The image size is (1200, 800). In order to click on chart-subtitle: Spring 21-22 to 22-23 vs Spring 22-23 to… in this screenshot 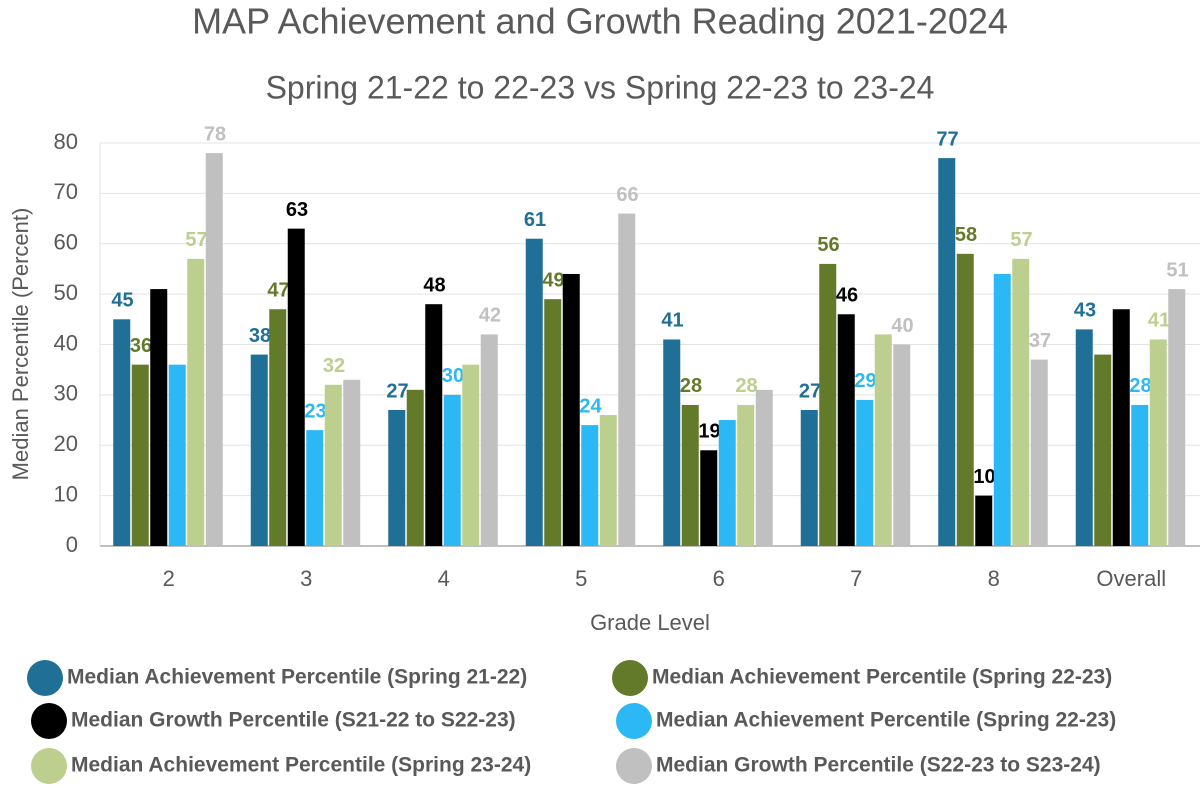, I will do `click(600, 87)`.